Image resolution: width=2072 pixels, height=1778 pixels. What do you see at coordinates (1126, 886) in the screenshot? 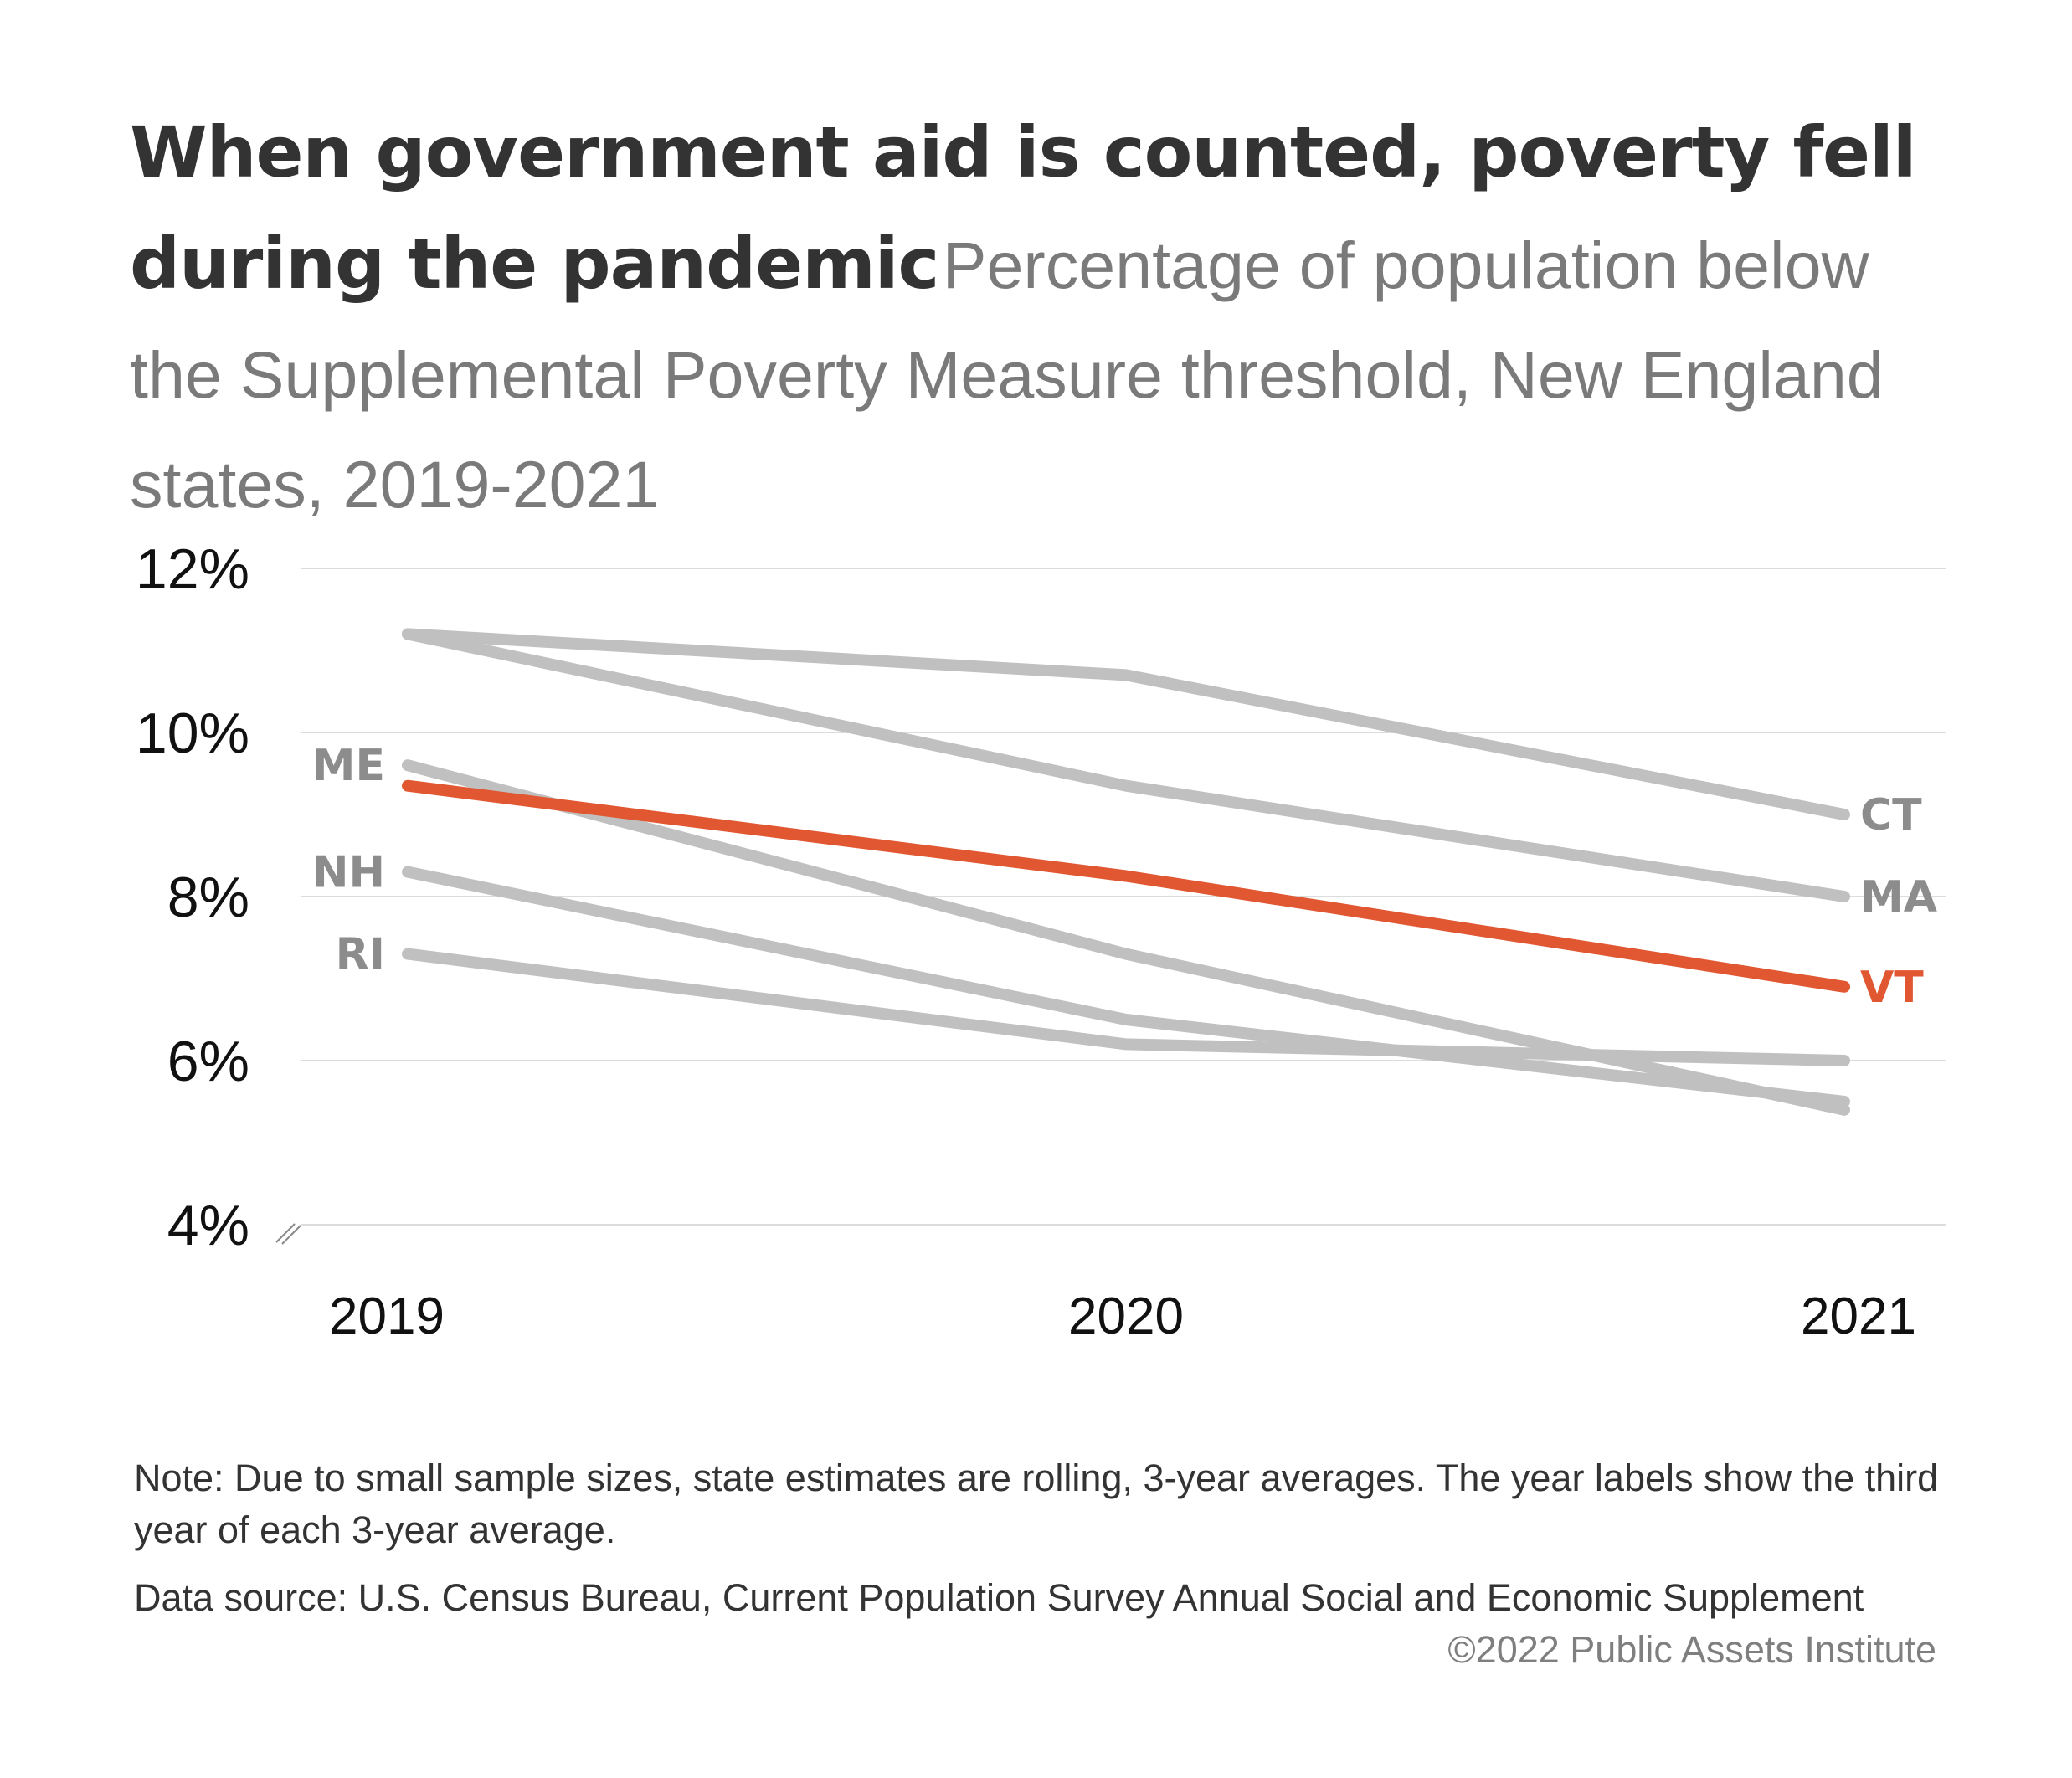
I see `series-line-vt` at bounding box center [1126, 886].